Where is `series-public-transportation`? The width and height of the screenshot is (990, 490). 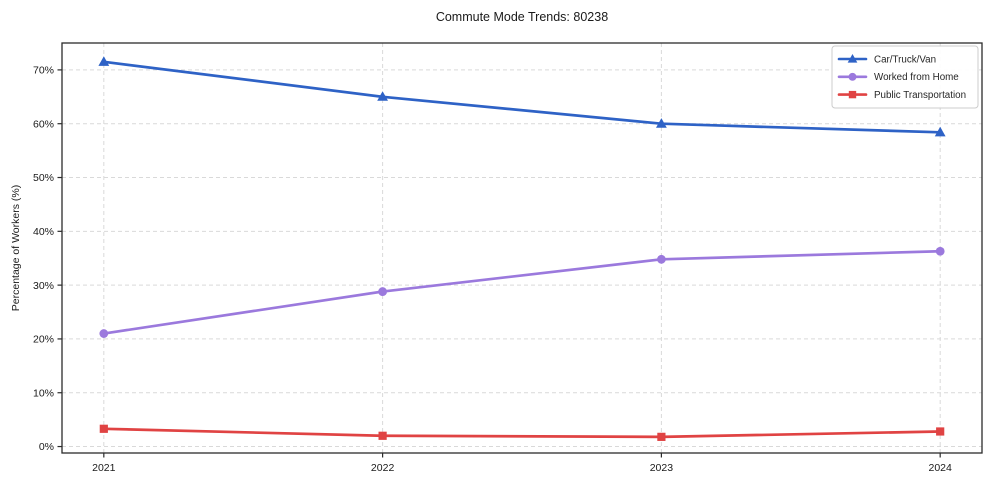
series-public-transportation is located at coordinates (522, 432).